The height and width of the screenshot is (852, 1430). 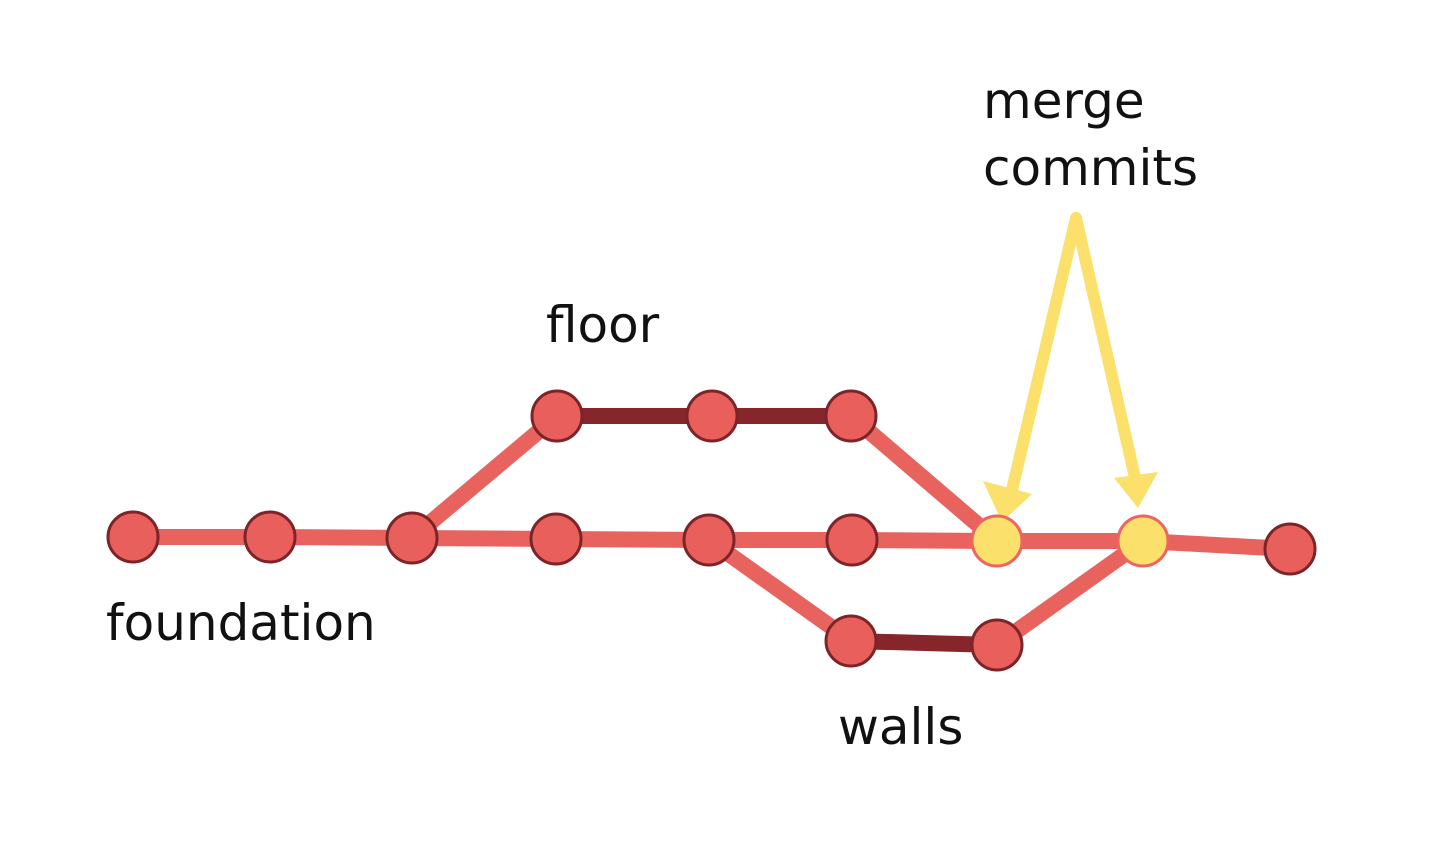 I want to click on merge-arrow-left-shaft, so click(x=1044, y=354).